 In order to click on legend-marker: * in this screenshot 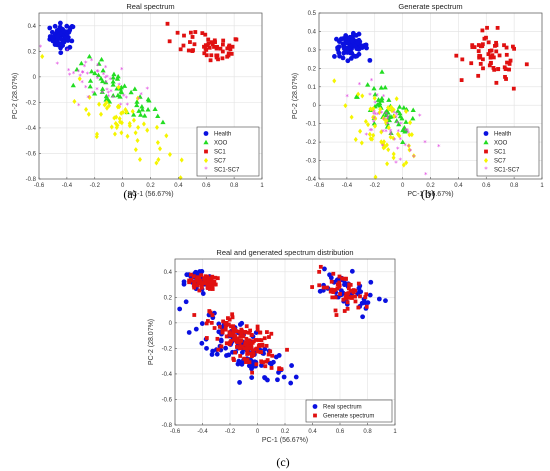, I will do `click(206, 170)`.